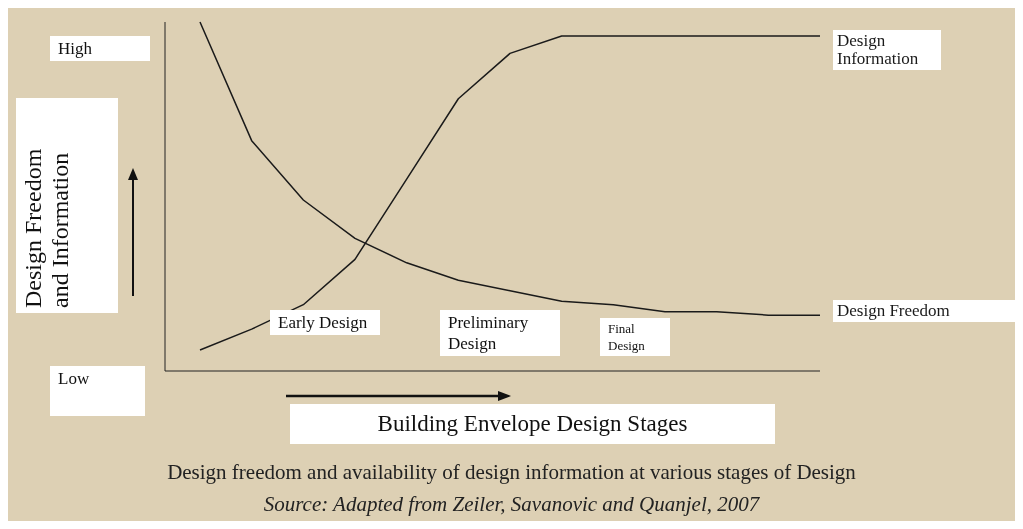 The width and height of the screenshot is (1023, 529). What do you see at coordinates (325, 322) in the screenshot?
I see `annotation: Early Design` at bounding box center [325, 322].